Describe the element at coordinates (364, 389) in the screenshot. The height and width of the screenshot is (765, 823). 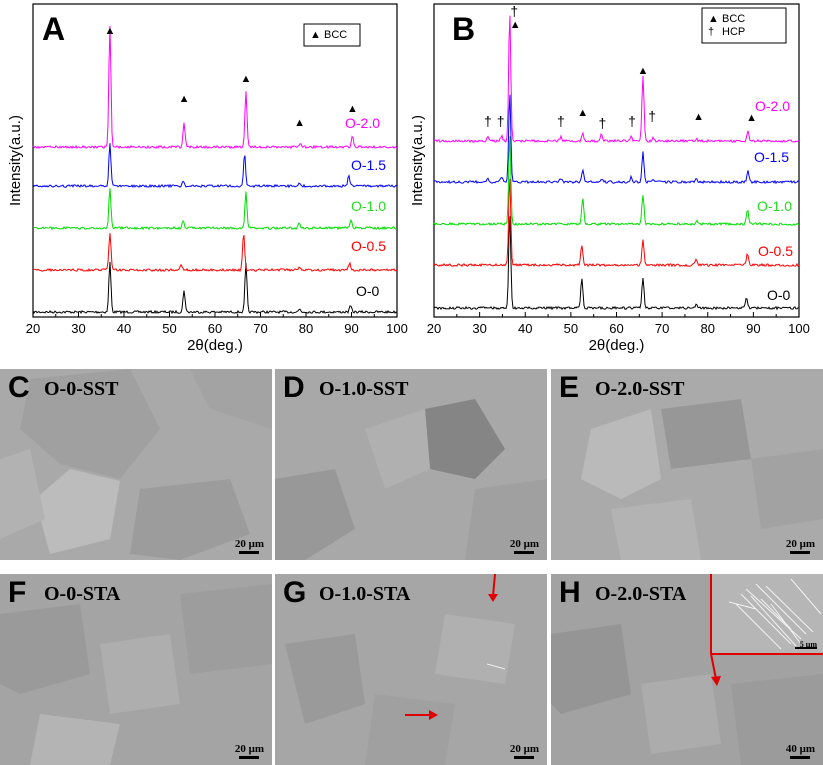
I see `sample-title: O-1.0-SST` at that location.